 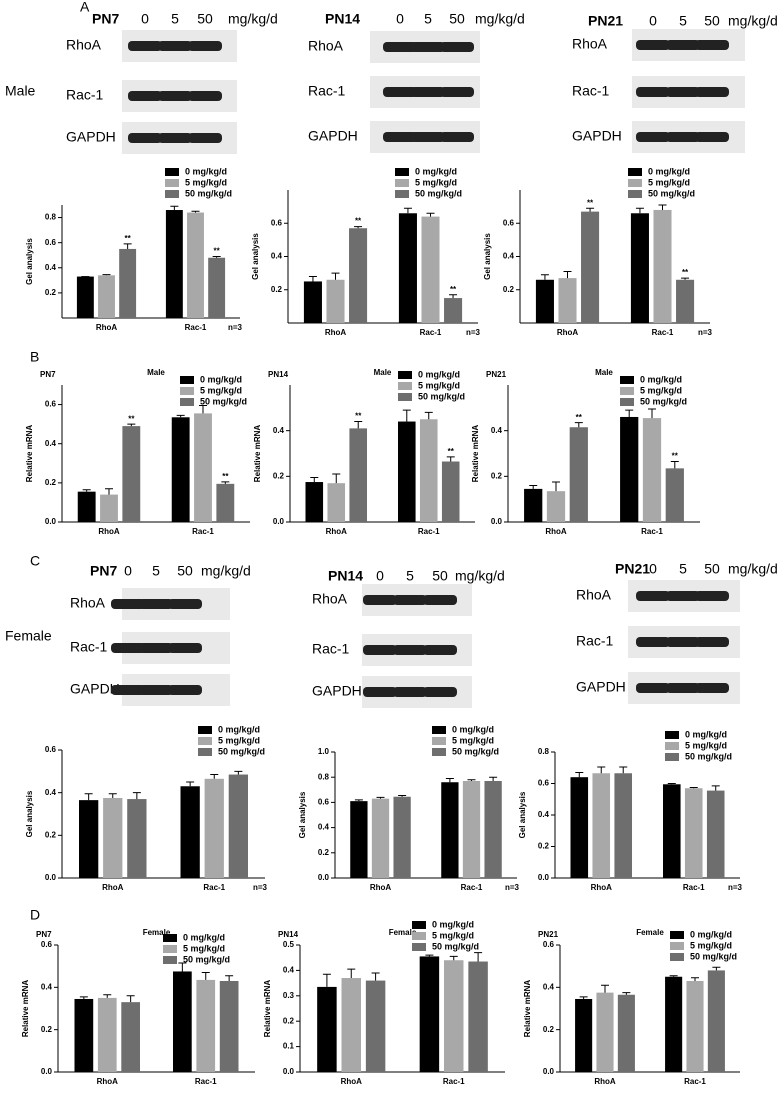 What do you see at coordinates (475, 454) in the screenshot?
I see `y-axis-label: Relative mRNA` at bounding box center [475, 454].